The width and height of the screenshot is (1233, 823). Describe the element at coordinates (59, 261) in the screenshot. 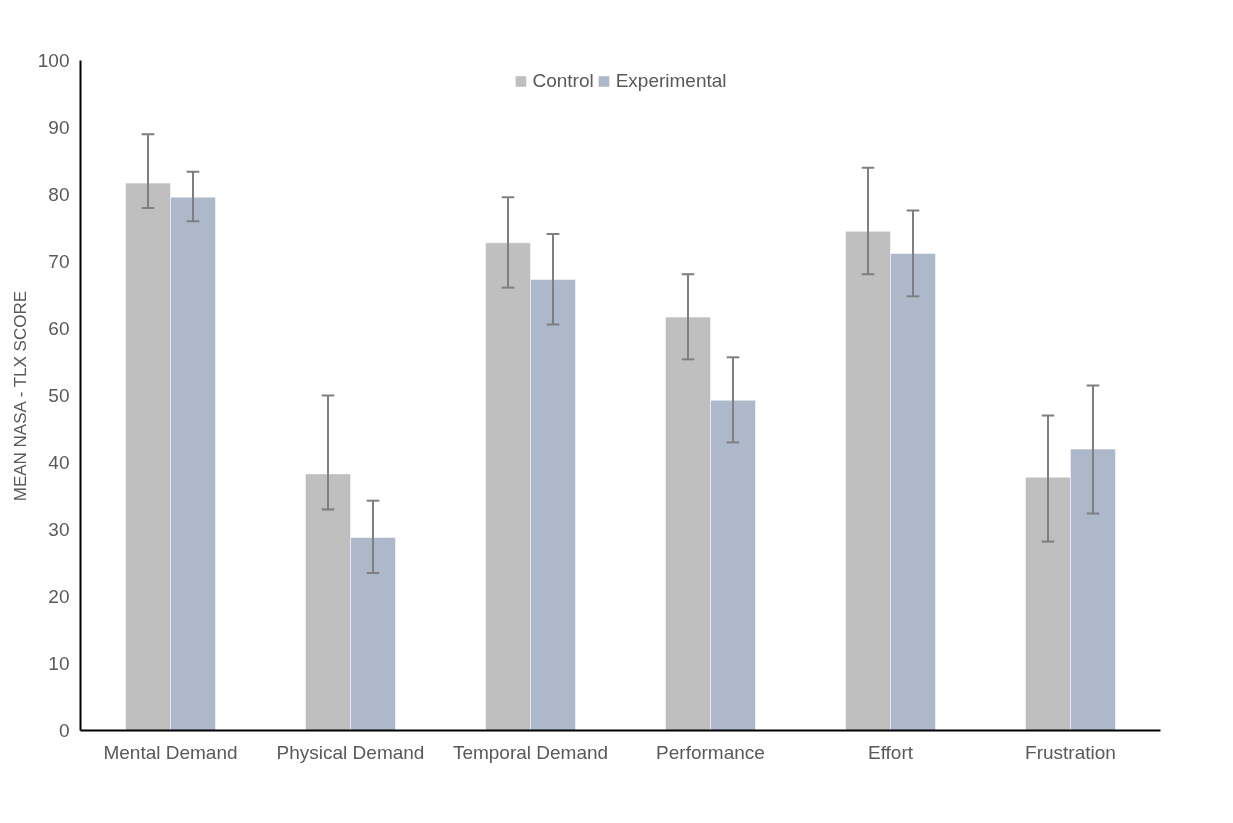

I see `y-tick-label: 70` at that location.